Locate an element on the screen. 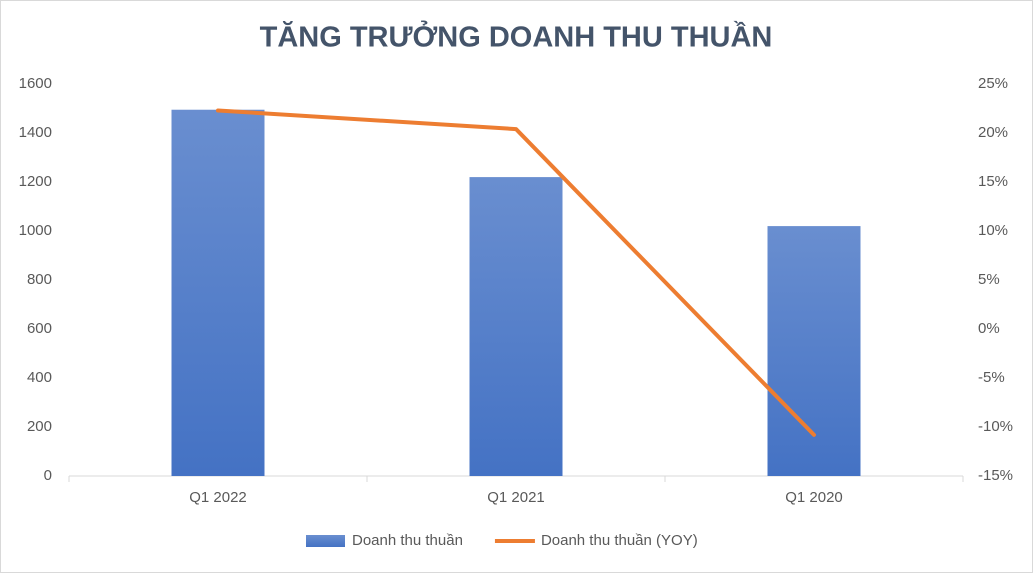  legend-swatch is located at coordinates (325, 541).